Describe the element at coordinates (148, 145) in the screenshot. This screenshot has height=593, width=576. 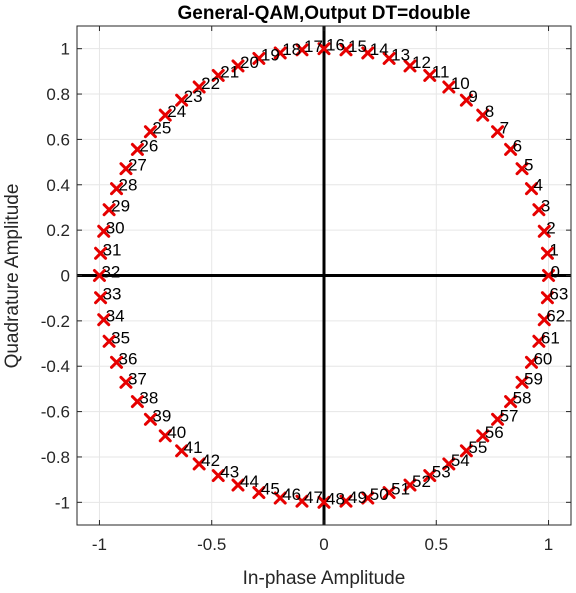
I see `symbol-label: 26` at that location.